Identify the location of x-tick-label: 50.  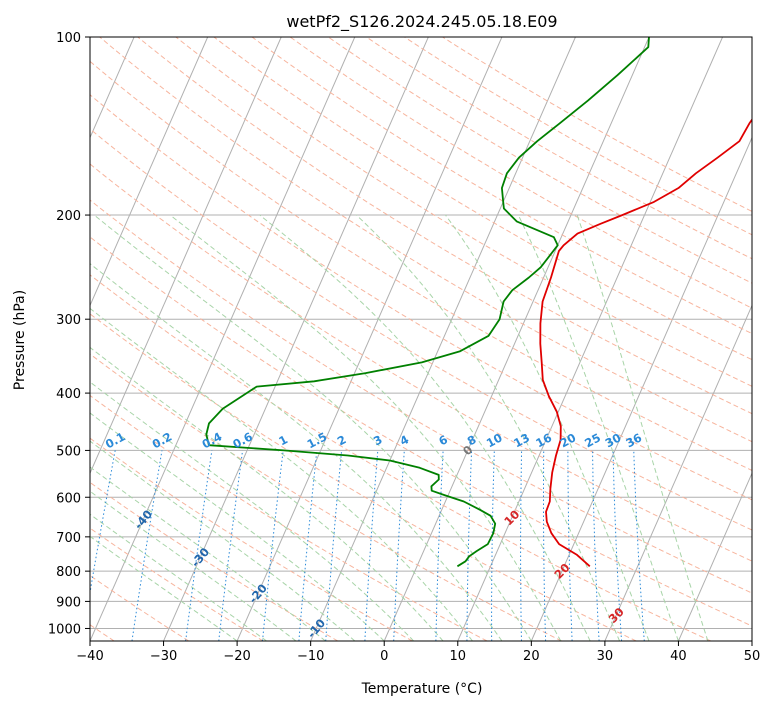
(752, 656).